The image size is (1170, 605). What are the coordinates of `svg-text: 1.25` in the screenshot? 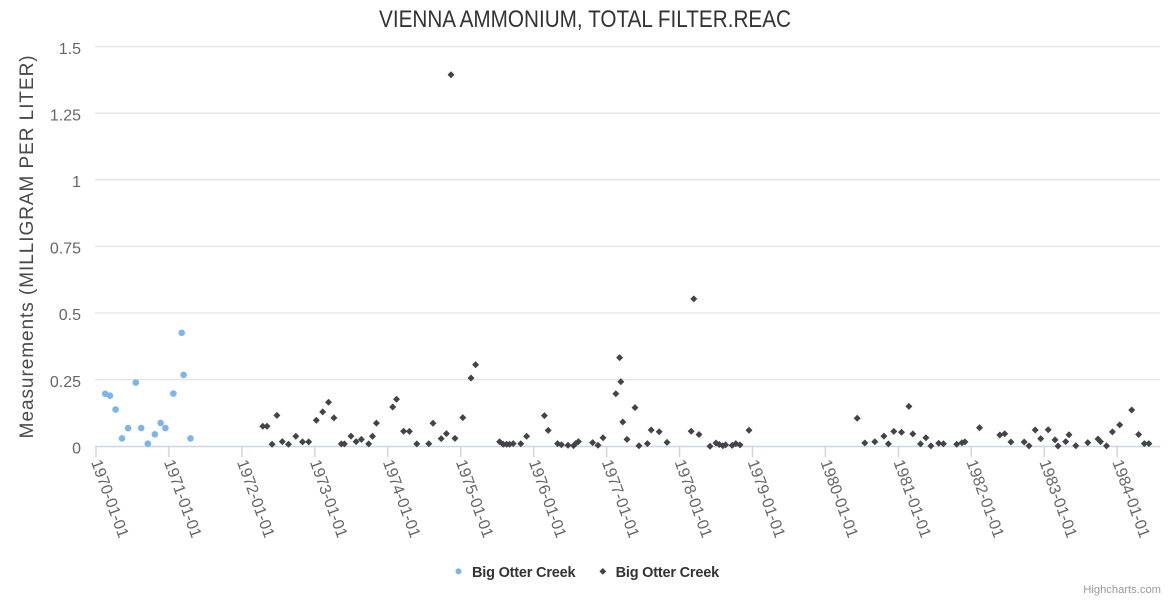 It's located at (65, 115).